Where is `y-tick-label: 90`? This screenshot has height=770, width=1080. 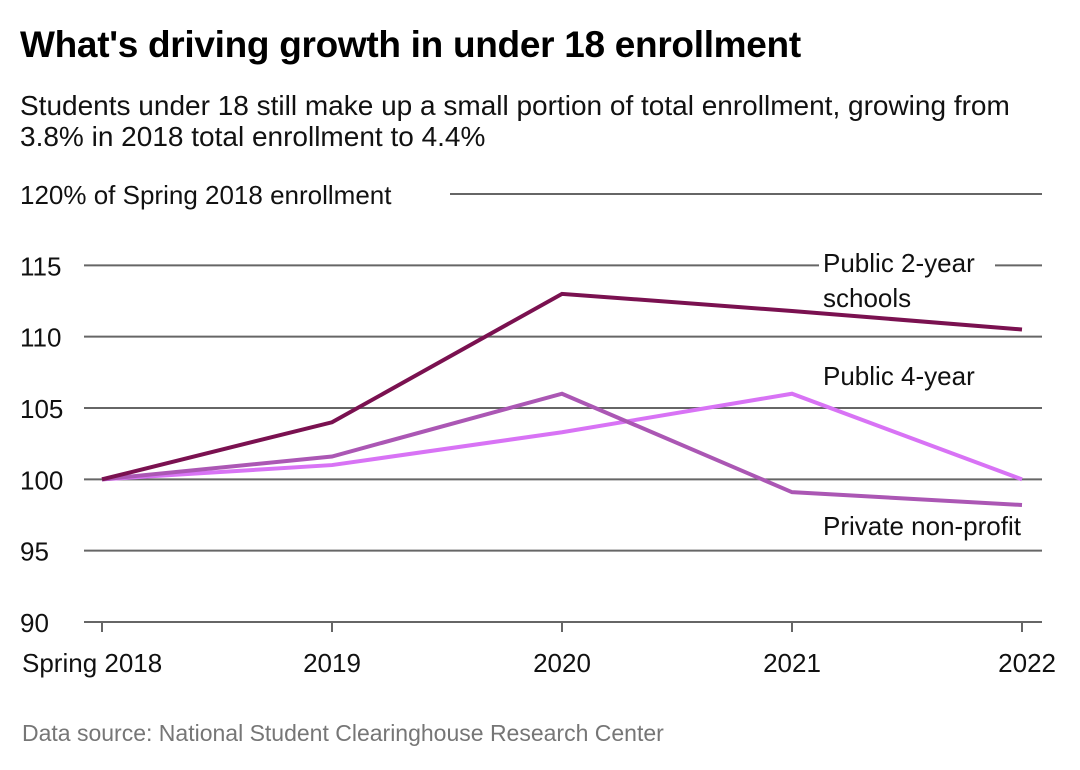 y-tick-label: 90 is located at coordinates (34, 623).